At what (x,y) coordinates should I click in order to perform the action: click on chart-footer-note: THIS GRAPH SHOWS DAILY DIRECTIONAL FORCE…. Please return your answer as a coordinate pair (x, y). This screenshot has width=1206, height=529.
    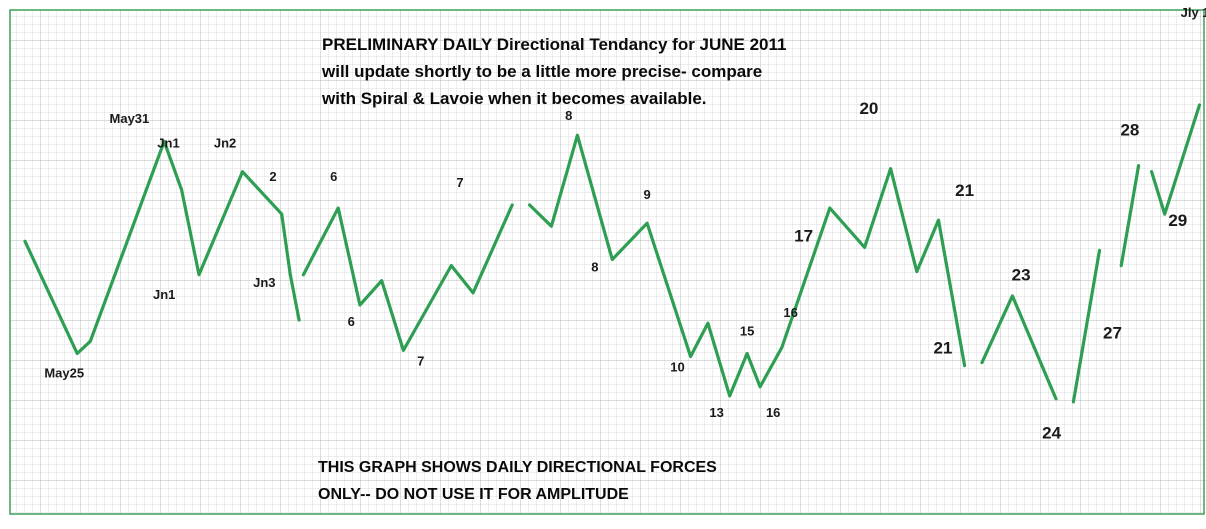
    Looking at the image, I should click on (517, 481).